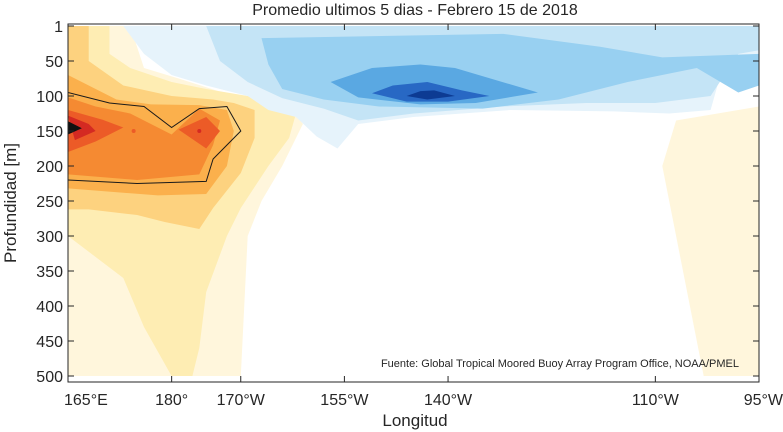 This screenshot has height=432, width=783. I want to click on x-tick-label: 140°W, so click(448, 400).